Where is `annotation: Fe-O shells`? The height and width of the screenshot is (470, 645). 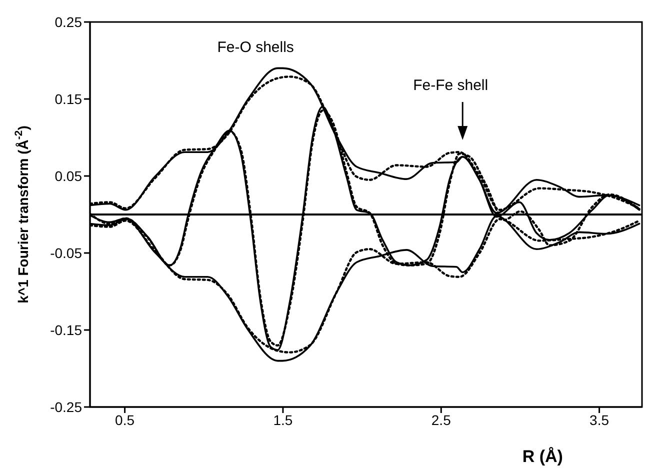 annotation: Fe-O shells is located at coordinates (255, 47).